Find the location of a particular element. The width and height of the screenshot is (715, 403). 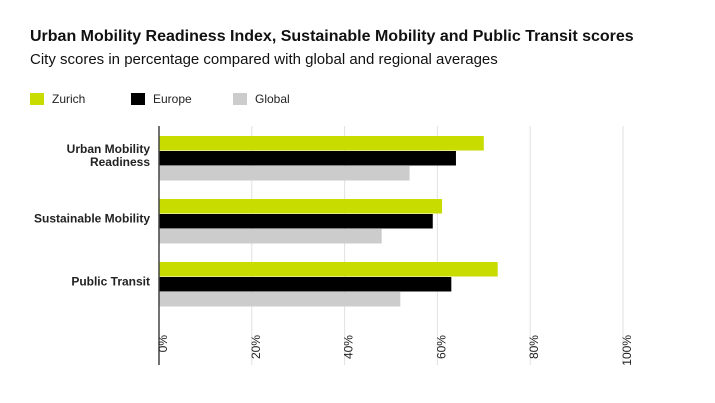

legend-swatch-zurich is located at coordinates (37, 99).